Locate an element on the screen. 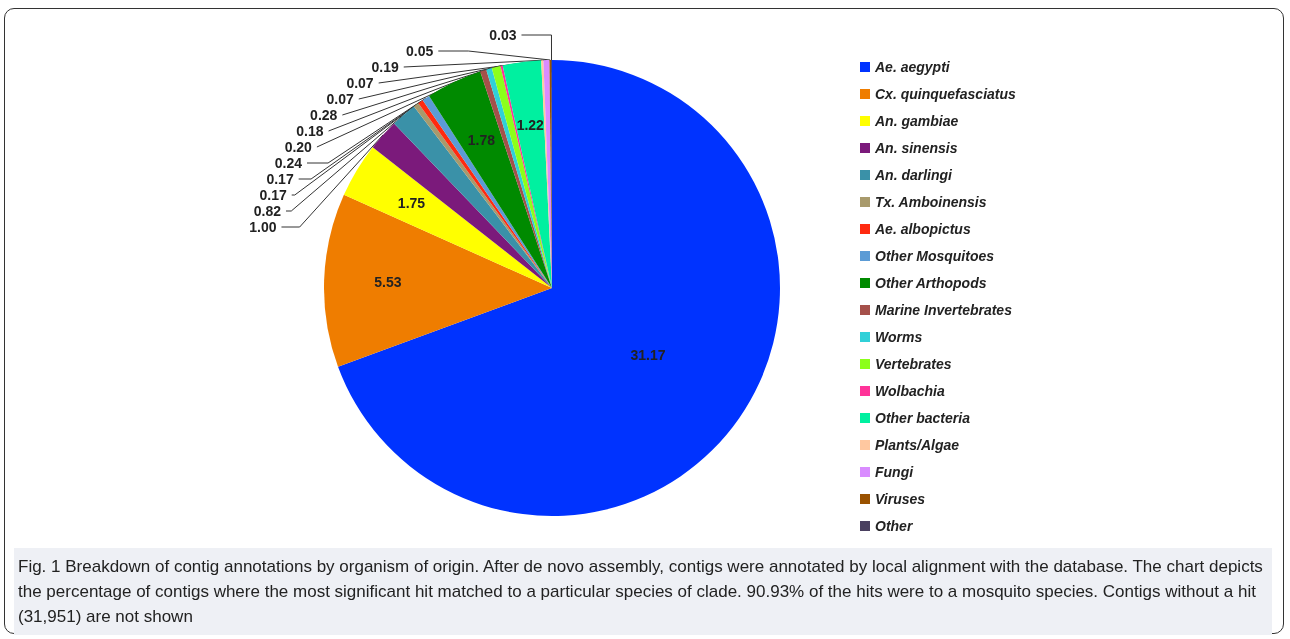  data-label: 0.82 is located at coordinates (267, 211).